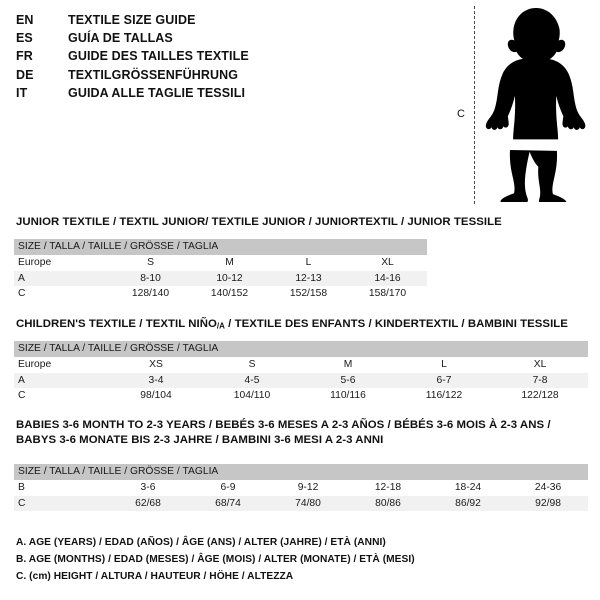 The width and height of the screenshot is (600, 600). What do you see at coordinates (156, 380) in the screenshot?
I see `cell: 3-4` at bounding box center [156, 380].